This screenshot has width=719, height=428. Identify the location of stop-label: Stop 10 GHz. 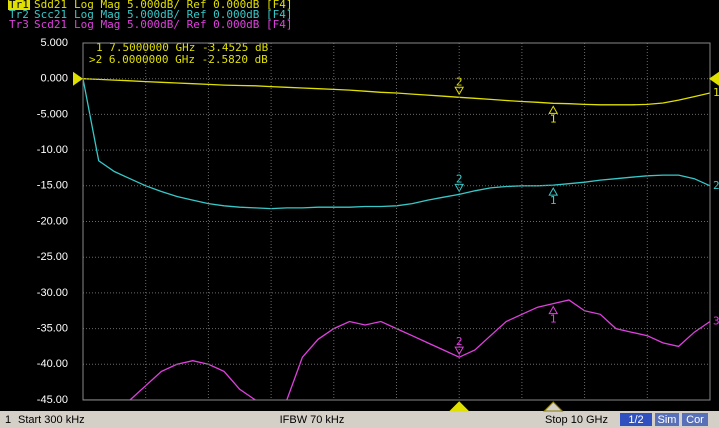
(576, 420).